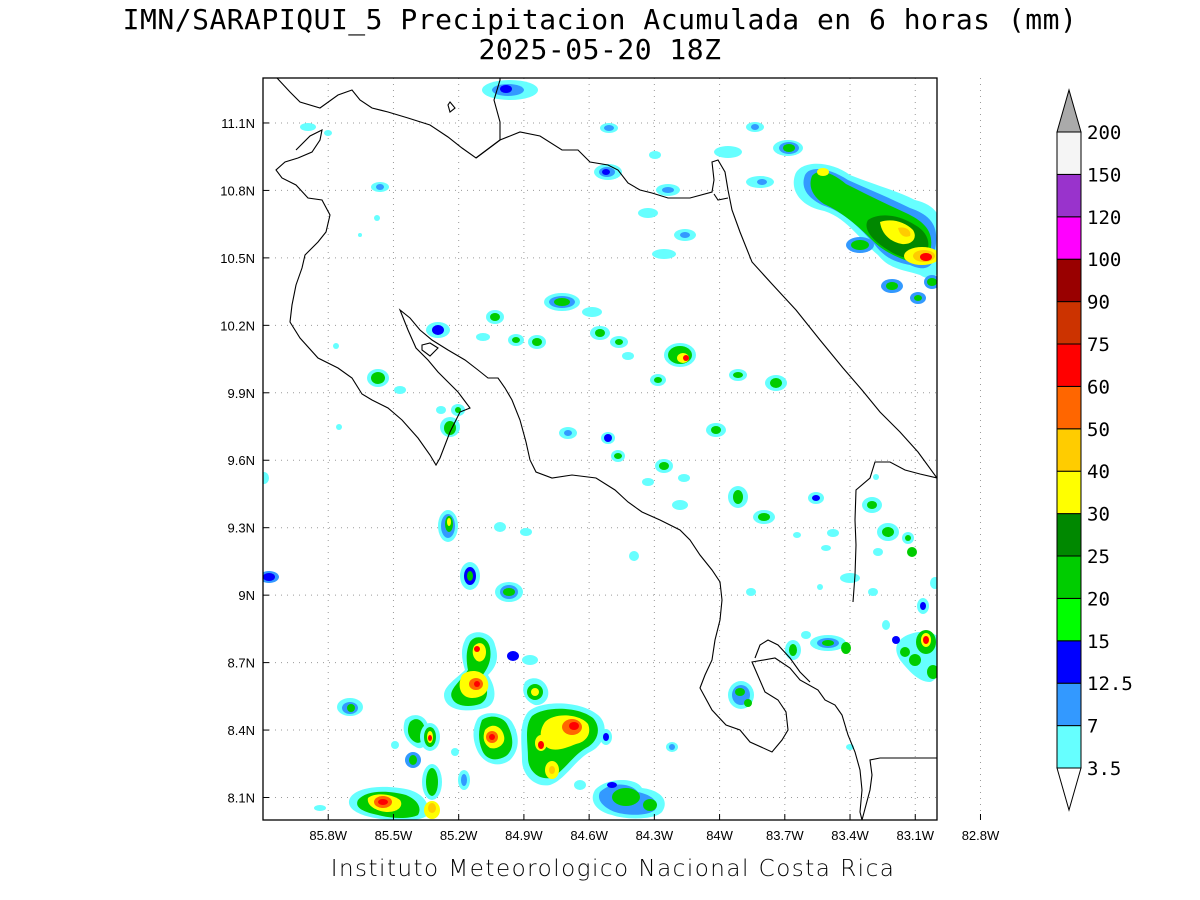 The width and height of the screenshot is (1200, 900). Describe the element at coordinates (655, 835) in the screenshot. I see `lon-tick-label: 84.3W` at that location.